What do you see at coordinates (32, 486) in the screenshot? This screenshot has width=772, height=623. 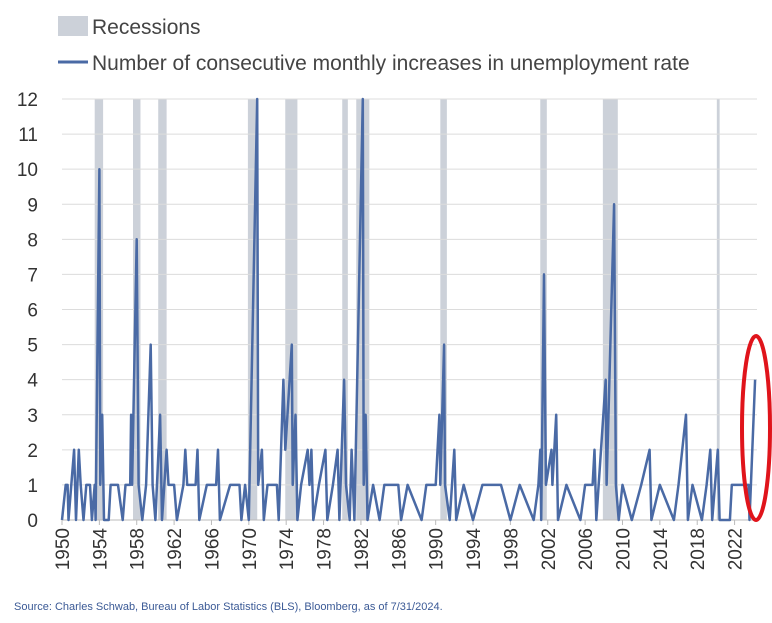 I see `y-tick-label: 1` at bounding box center [32, 486].